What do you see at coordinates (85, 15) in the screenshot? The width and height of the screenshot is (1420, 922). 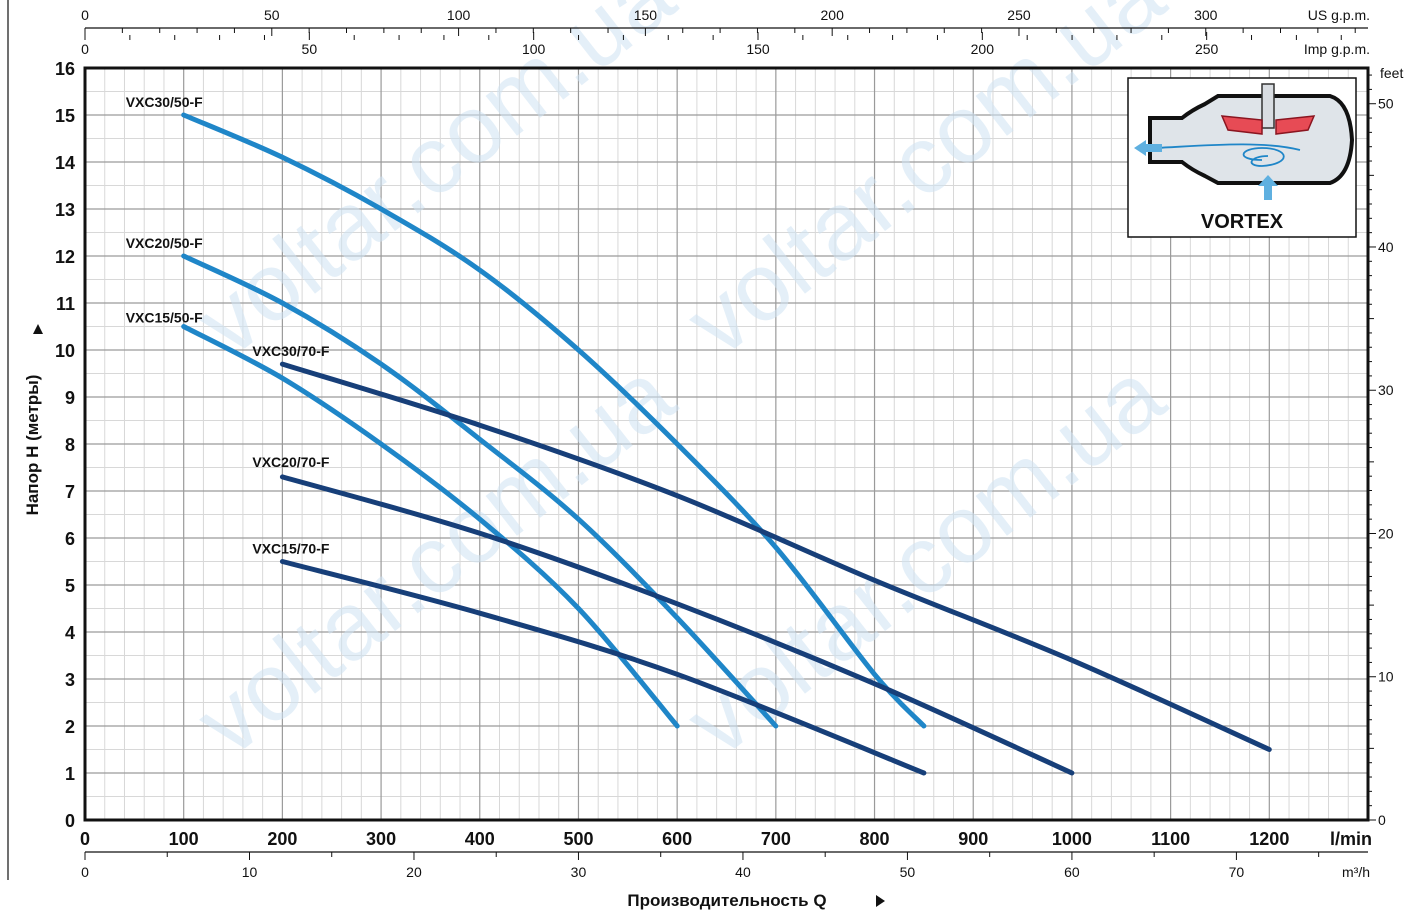 I see `us-gpm-tick-label: 0` at bounding box center [85, 15].